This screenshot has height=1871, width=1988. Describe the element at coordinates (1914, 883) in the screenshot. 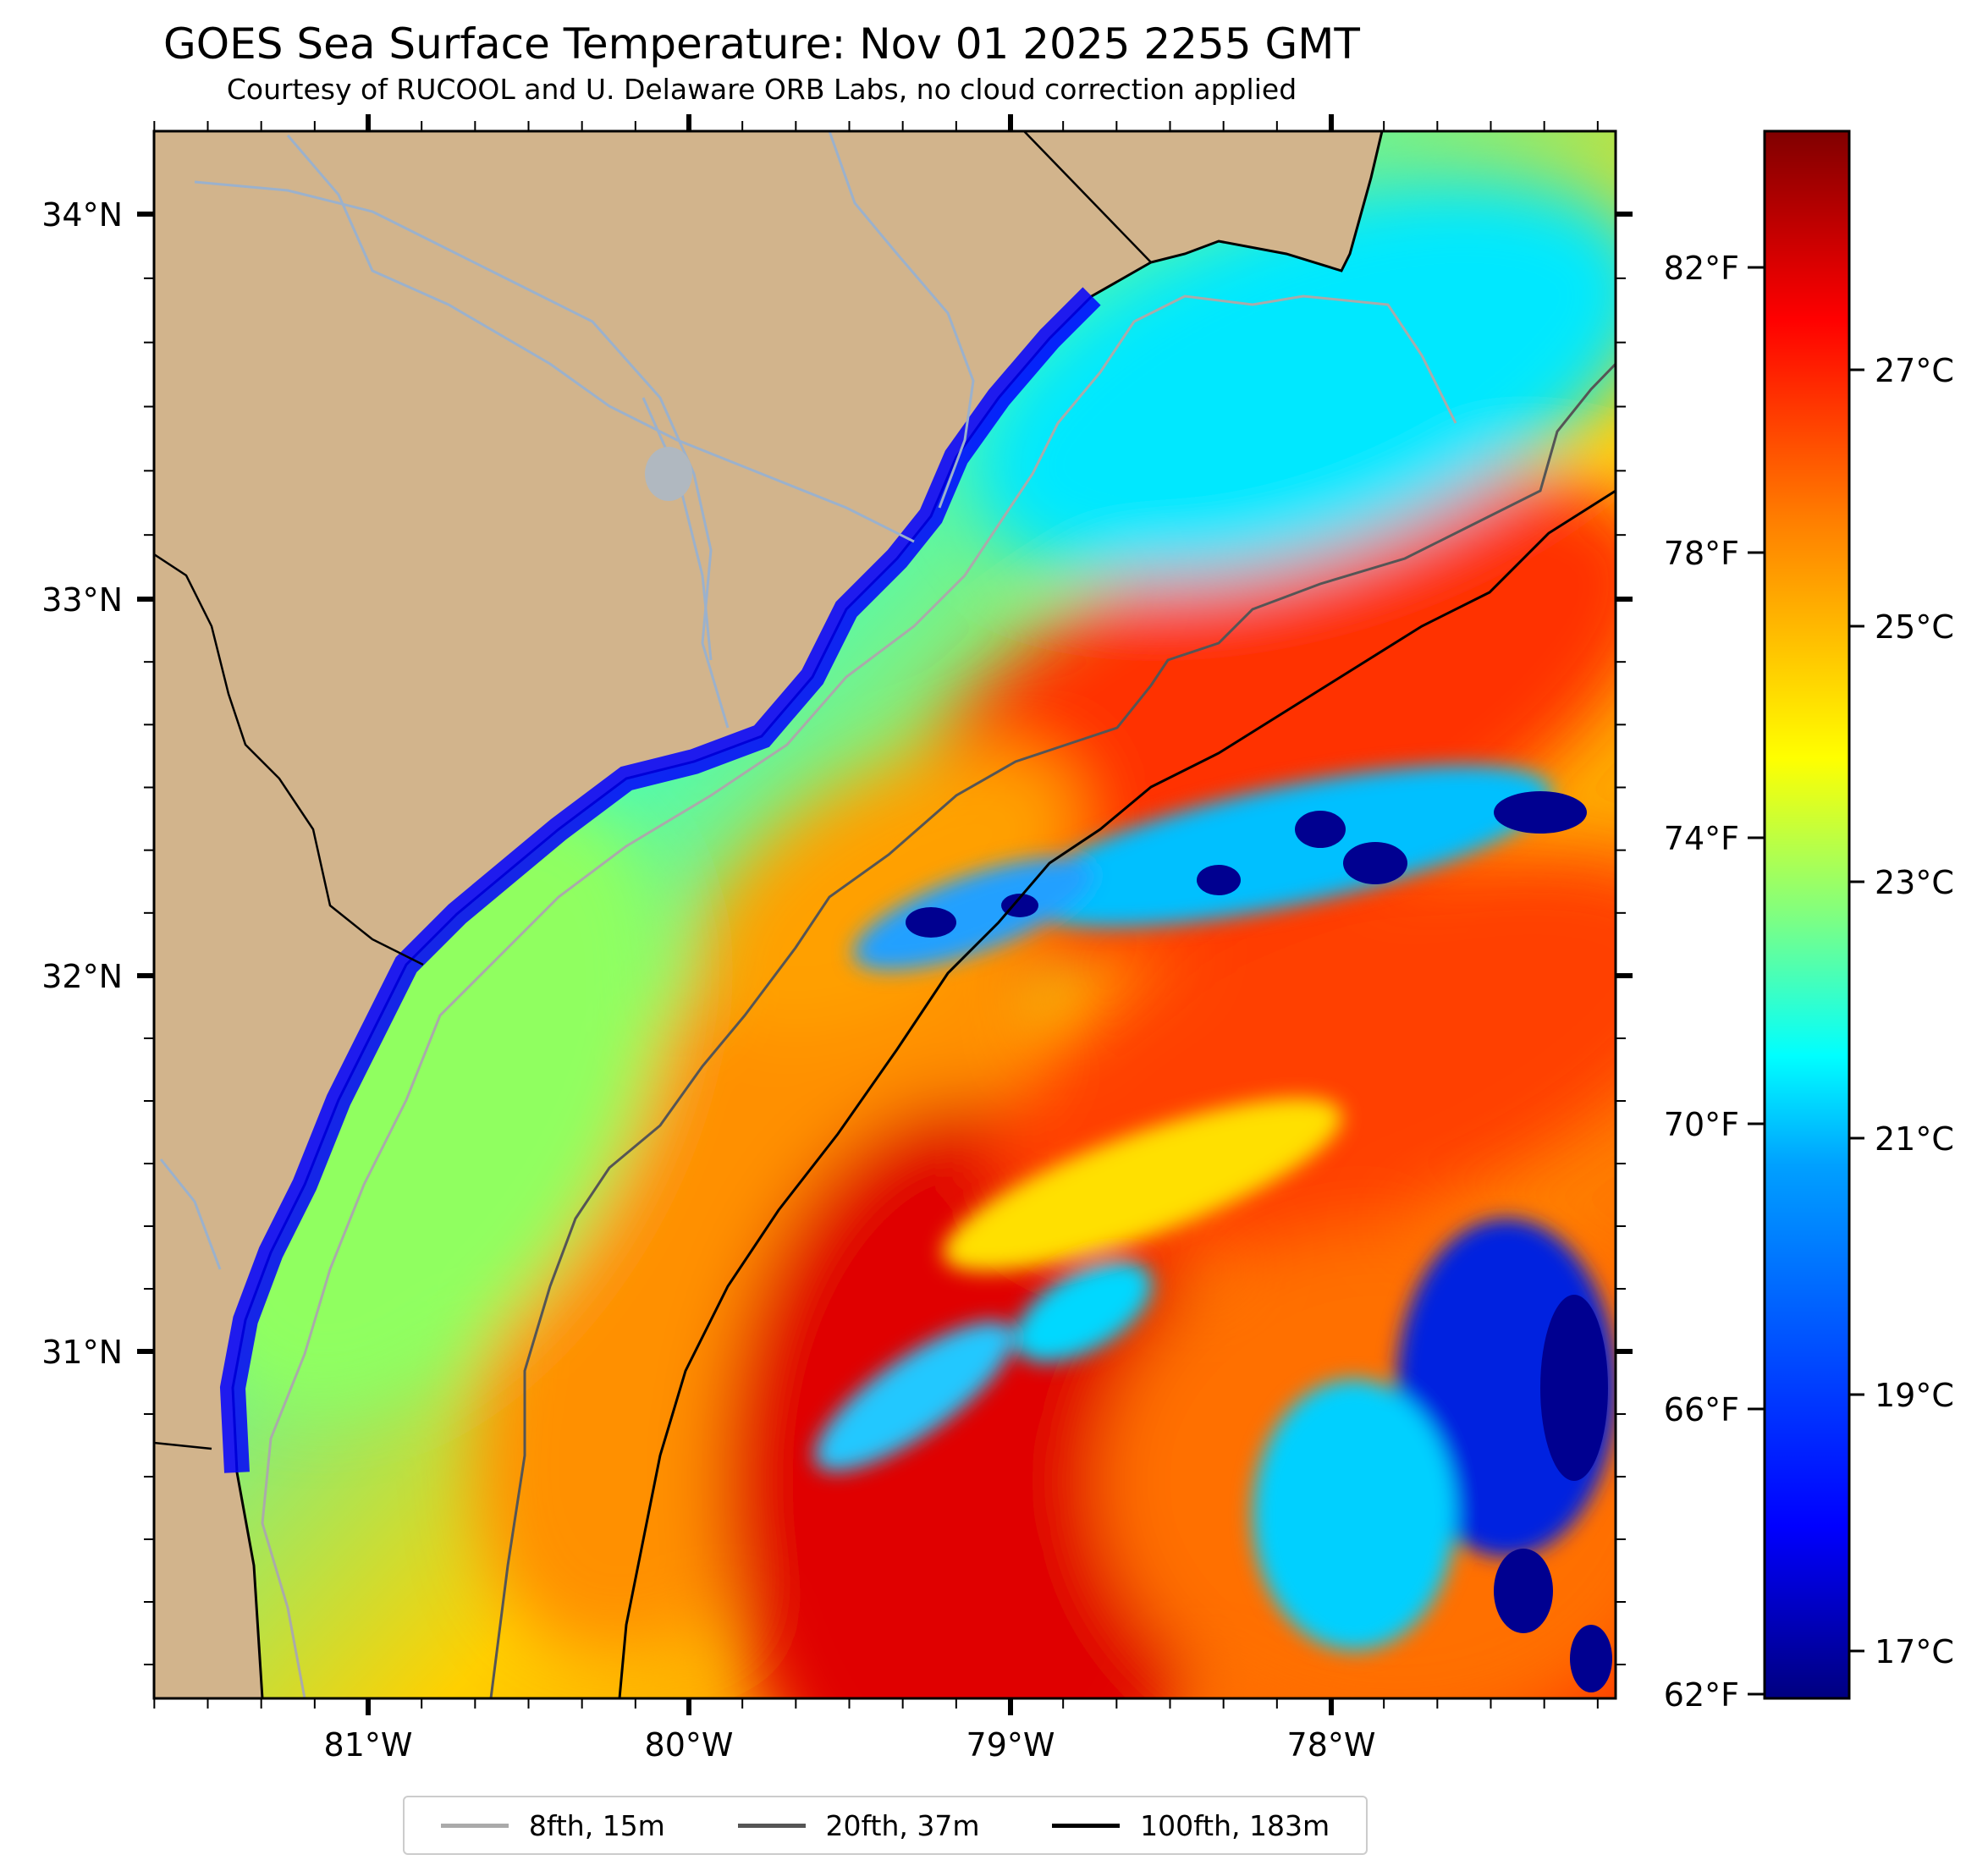

I see `colorbar-c-label: 23°C` at that location.